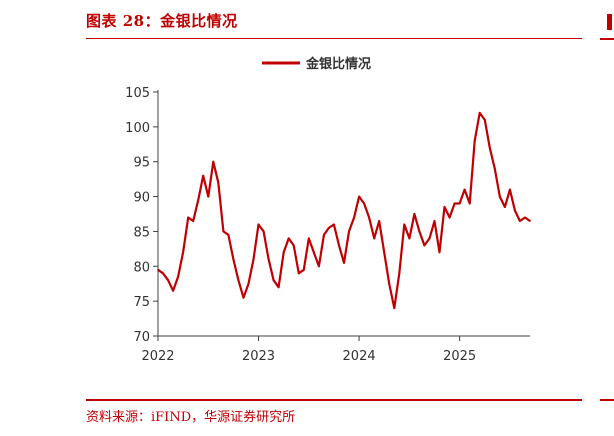  I want to click on y-axis: 70 75 80 85 90 95 100 105, so click(142, 215).